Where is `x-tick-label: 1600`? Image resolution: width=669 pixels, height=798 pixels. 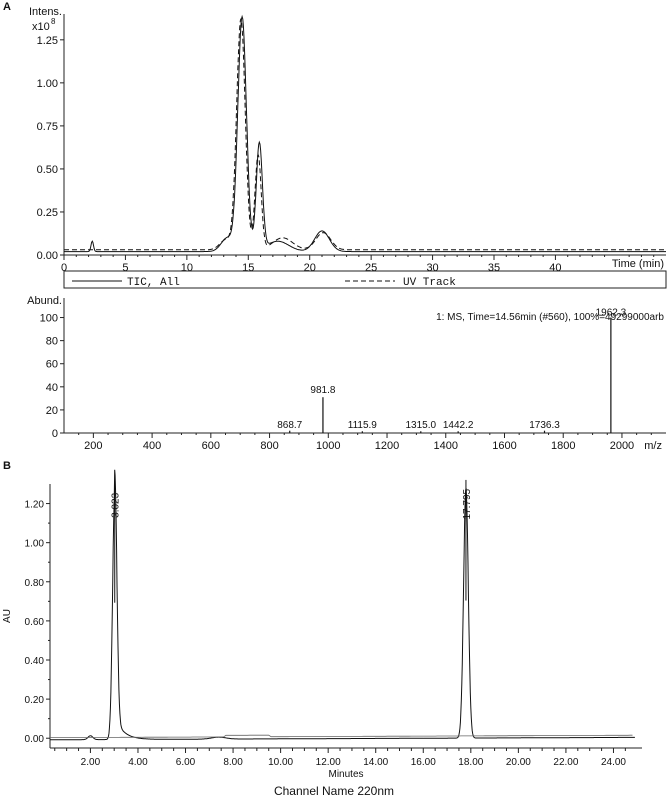 x-tick-label: 1600 is located at coordinates (504, 446).